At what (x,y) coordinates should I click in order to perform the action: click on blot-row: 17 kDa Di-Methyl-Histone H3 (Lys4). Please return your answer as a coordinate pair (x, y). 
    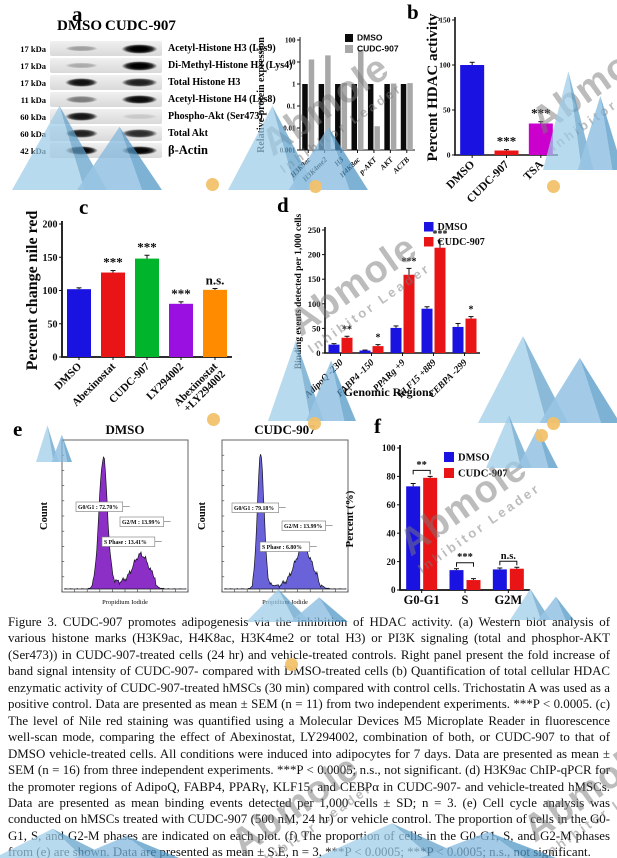
    Looking at the image, I should click on (150, 65).